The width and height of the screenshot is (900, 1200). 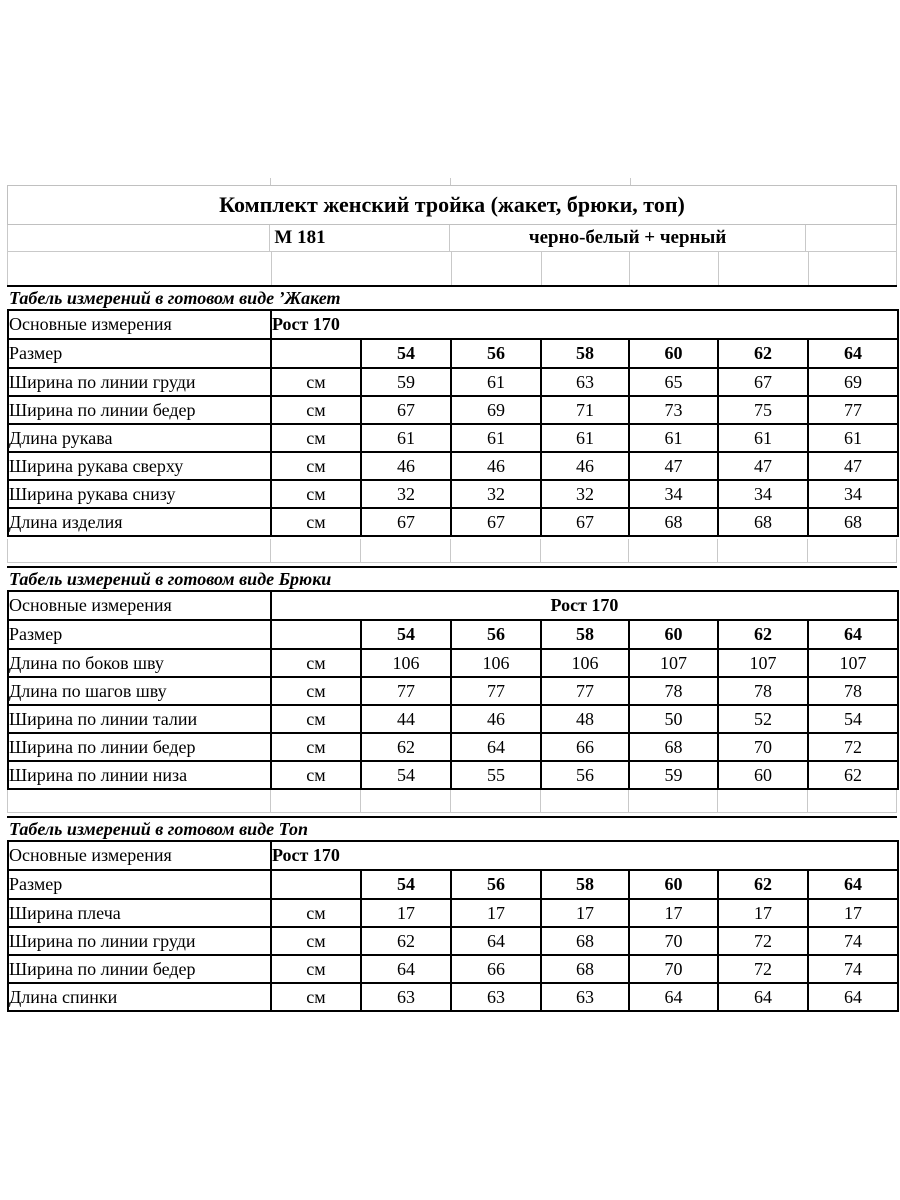 What do you see at coordinates (406, 466) in the screenshot?
I see `value-cell: 46` at bounding box center [406, 466].